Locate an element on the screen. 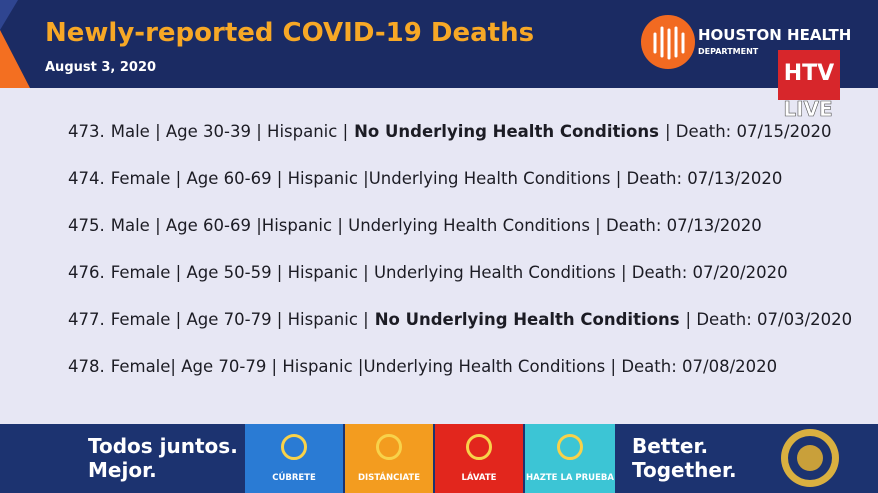  title: Newly-reported COVID-19 Deaths is located at coordinates (290, 33).